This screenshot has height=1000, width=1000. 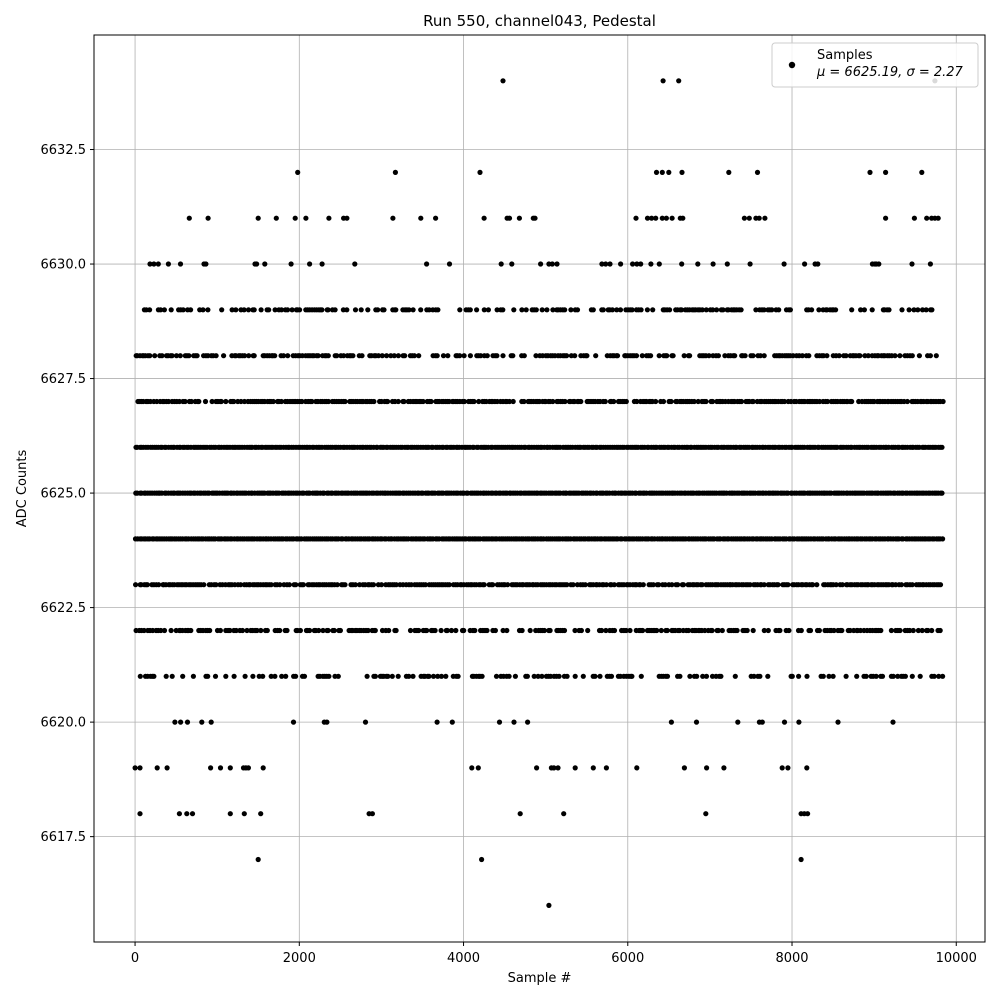 What do you see at coordinates (64, 150) in the screenshot?
I see `y-tick-label: 6632.5` at bounding box center [64, 150].